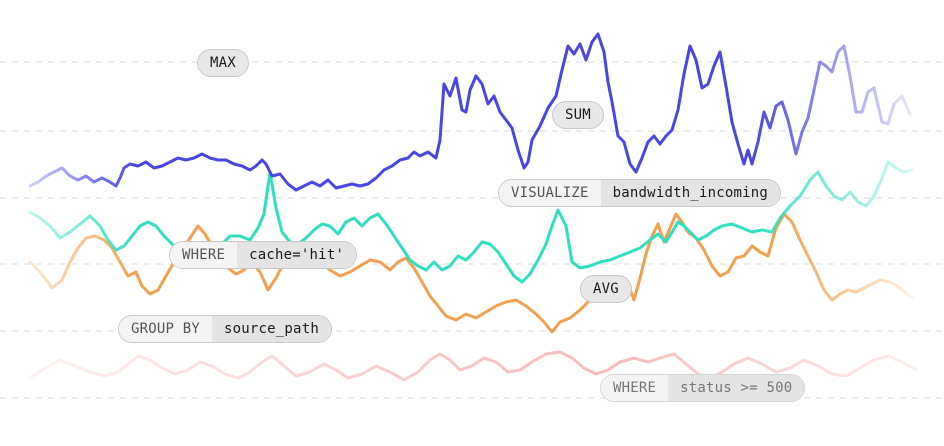 The height and width of the screenshot is (446, 944). I want to click on where-cache-clause: WHERE cache='hit', so click(263, 255).